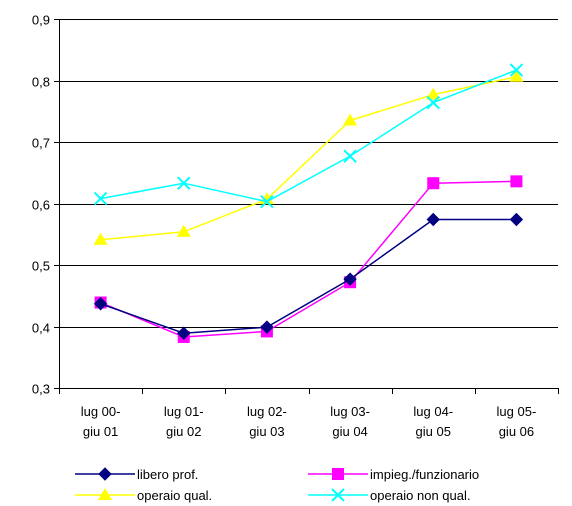 The width and height of the screenshot is (572, 506). I want to click on legend-label: libero prof., so click(167, 474).